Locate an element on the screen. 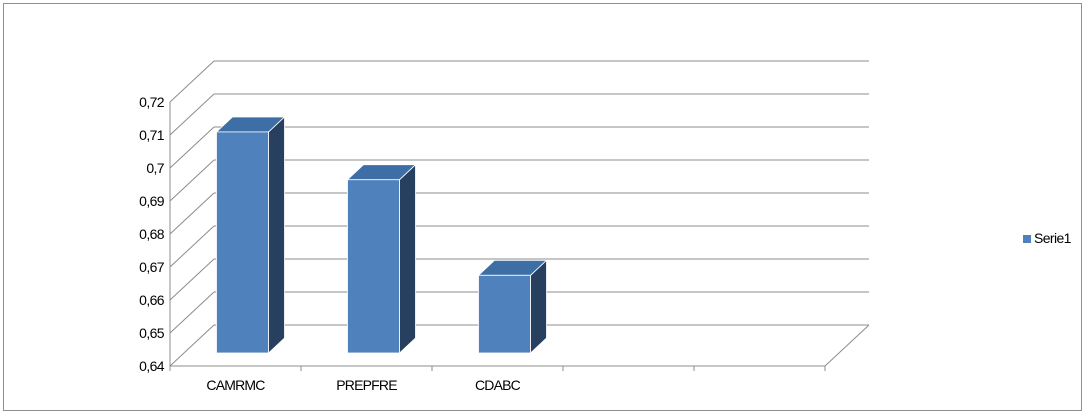 The image size is (1089, 417). y-tick-label: 0,69 is located at coordinates (152, 201).